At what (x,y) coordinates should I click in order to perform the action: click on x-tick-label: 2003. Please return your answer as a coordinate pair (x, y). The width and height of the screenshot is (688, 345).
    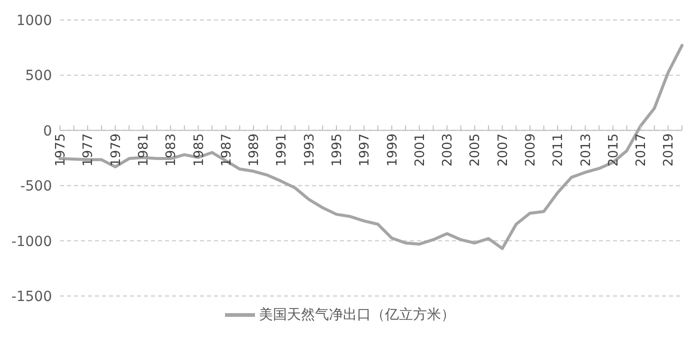
    Looking at the image, I should click on (448, 149).